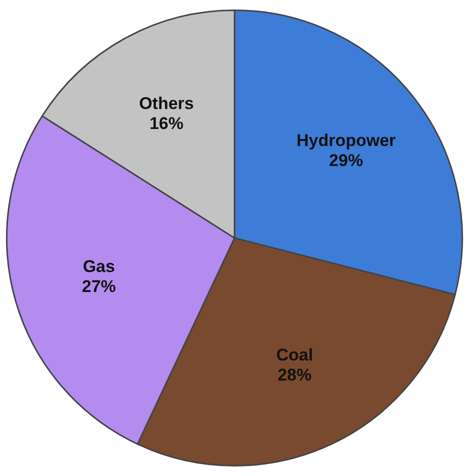 Image resolution: width=469 pixels, height=476 pixels. Describe the element at coordinates (99, 286) in the screenshot. I see `data-label: 27%` at that location.